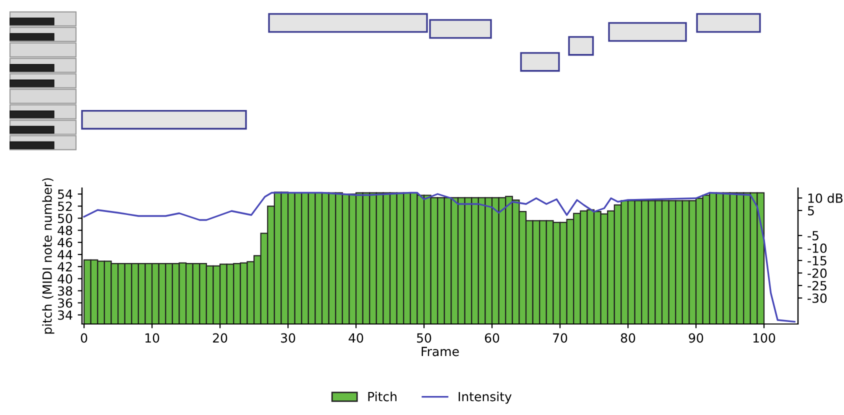 This screenshot has width=844, height=415. I want to click on x-tick-label: 70, so click(560, 338).